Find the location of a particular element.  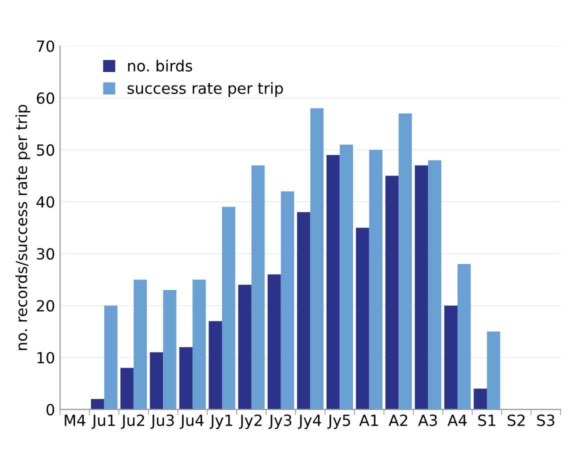

x-tick-label: S2 is located at coordinates (516, 420).